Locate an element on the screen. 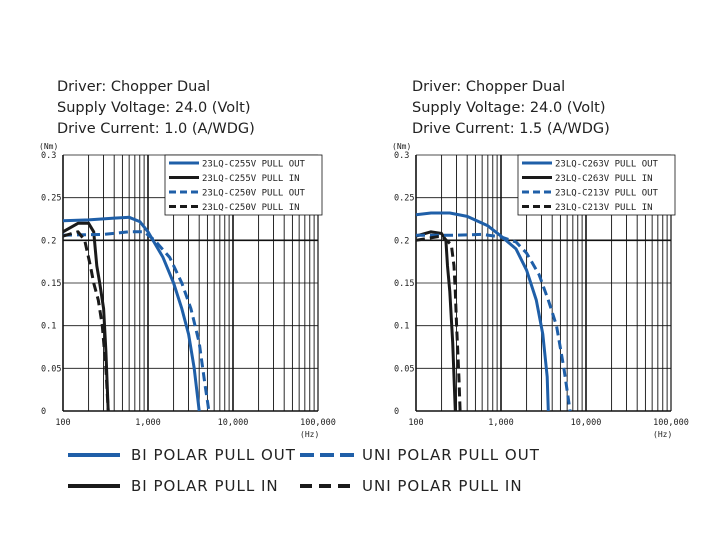  legend-label: 23LQ-C255V PULL IN is located at coordinates (251, 179).